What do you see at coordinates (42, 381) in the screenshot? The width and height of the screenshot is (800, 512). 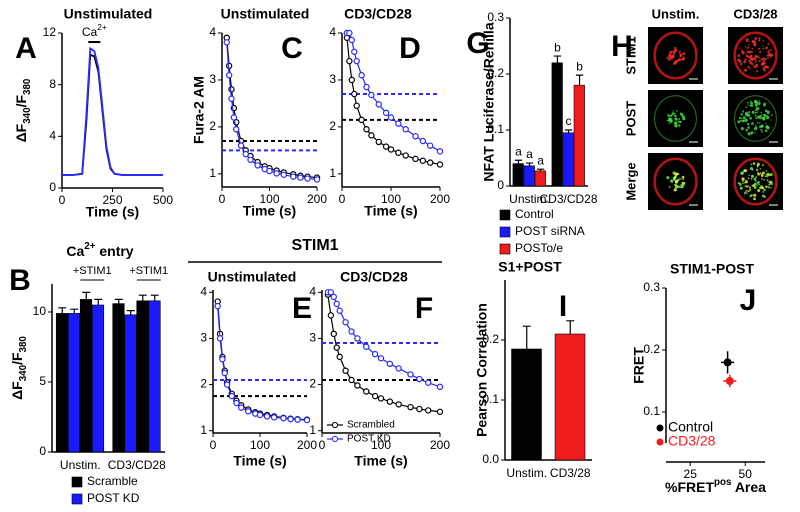 I see `y-tick-label: 5` at bounding box center [42, 381].